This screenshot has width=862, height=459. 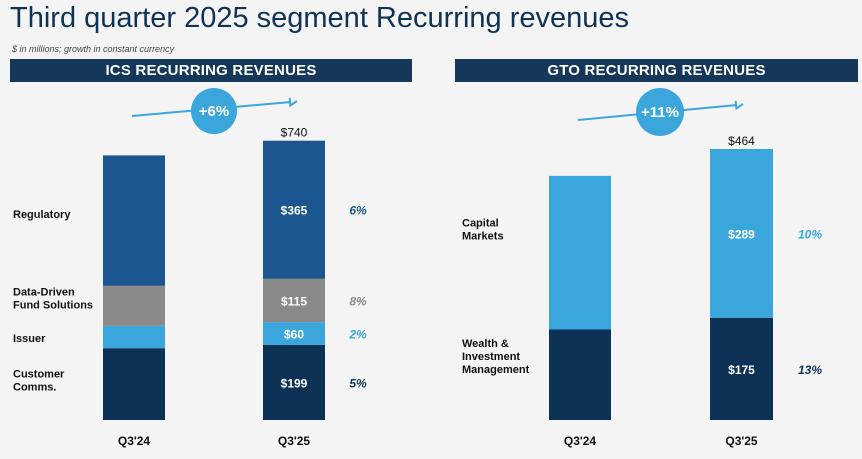 What do you see at coordinates (496, 370) in the screenshot?
I see `gto-series-name-0-2: Management` at bounding box center [496, 370].